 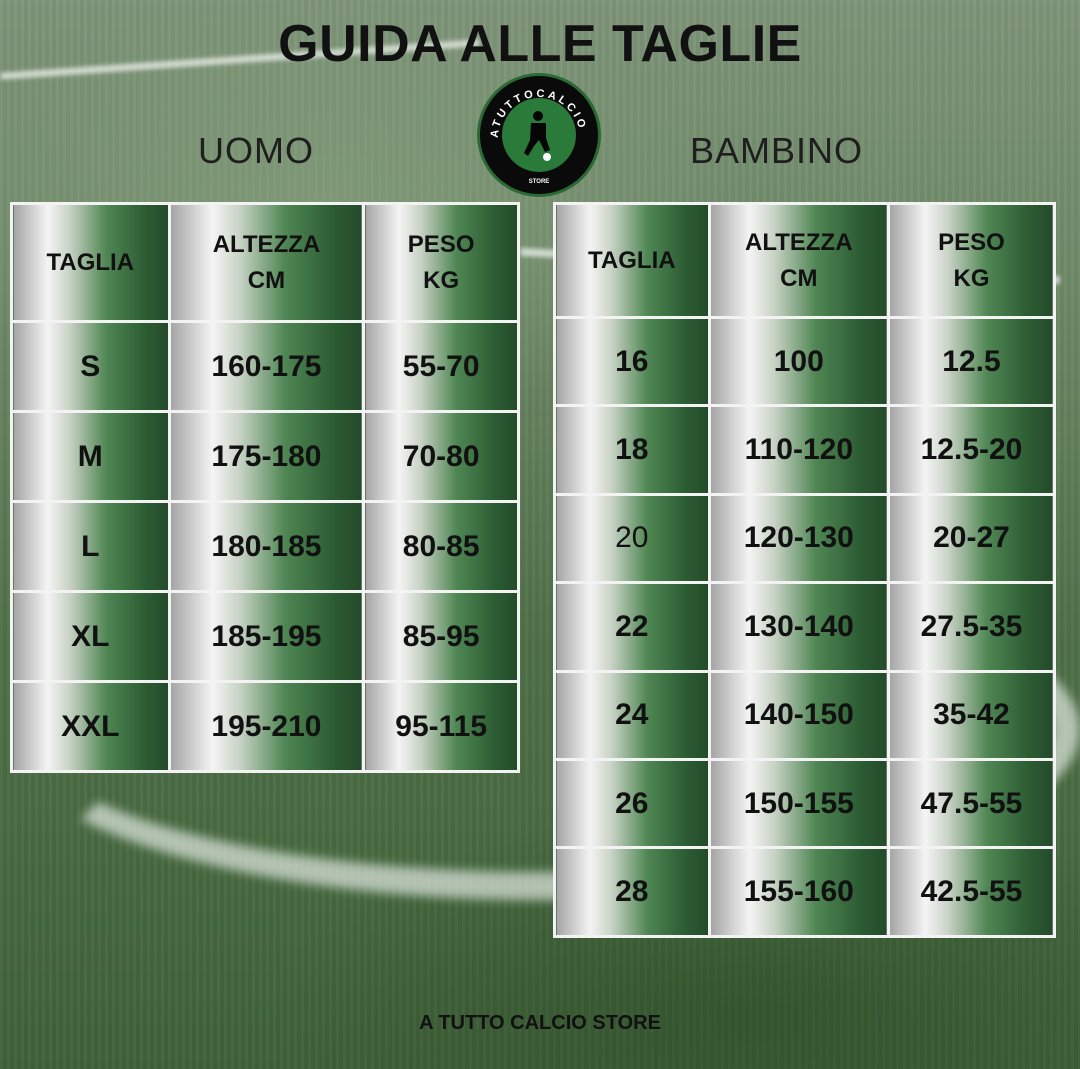 What do you see at coordinates (798, 538) in the screenshot?
I see `height-cell: 120-130` at bounding box center [798, 538].